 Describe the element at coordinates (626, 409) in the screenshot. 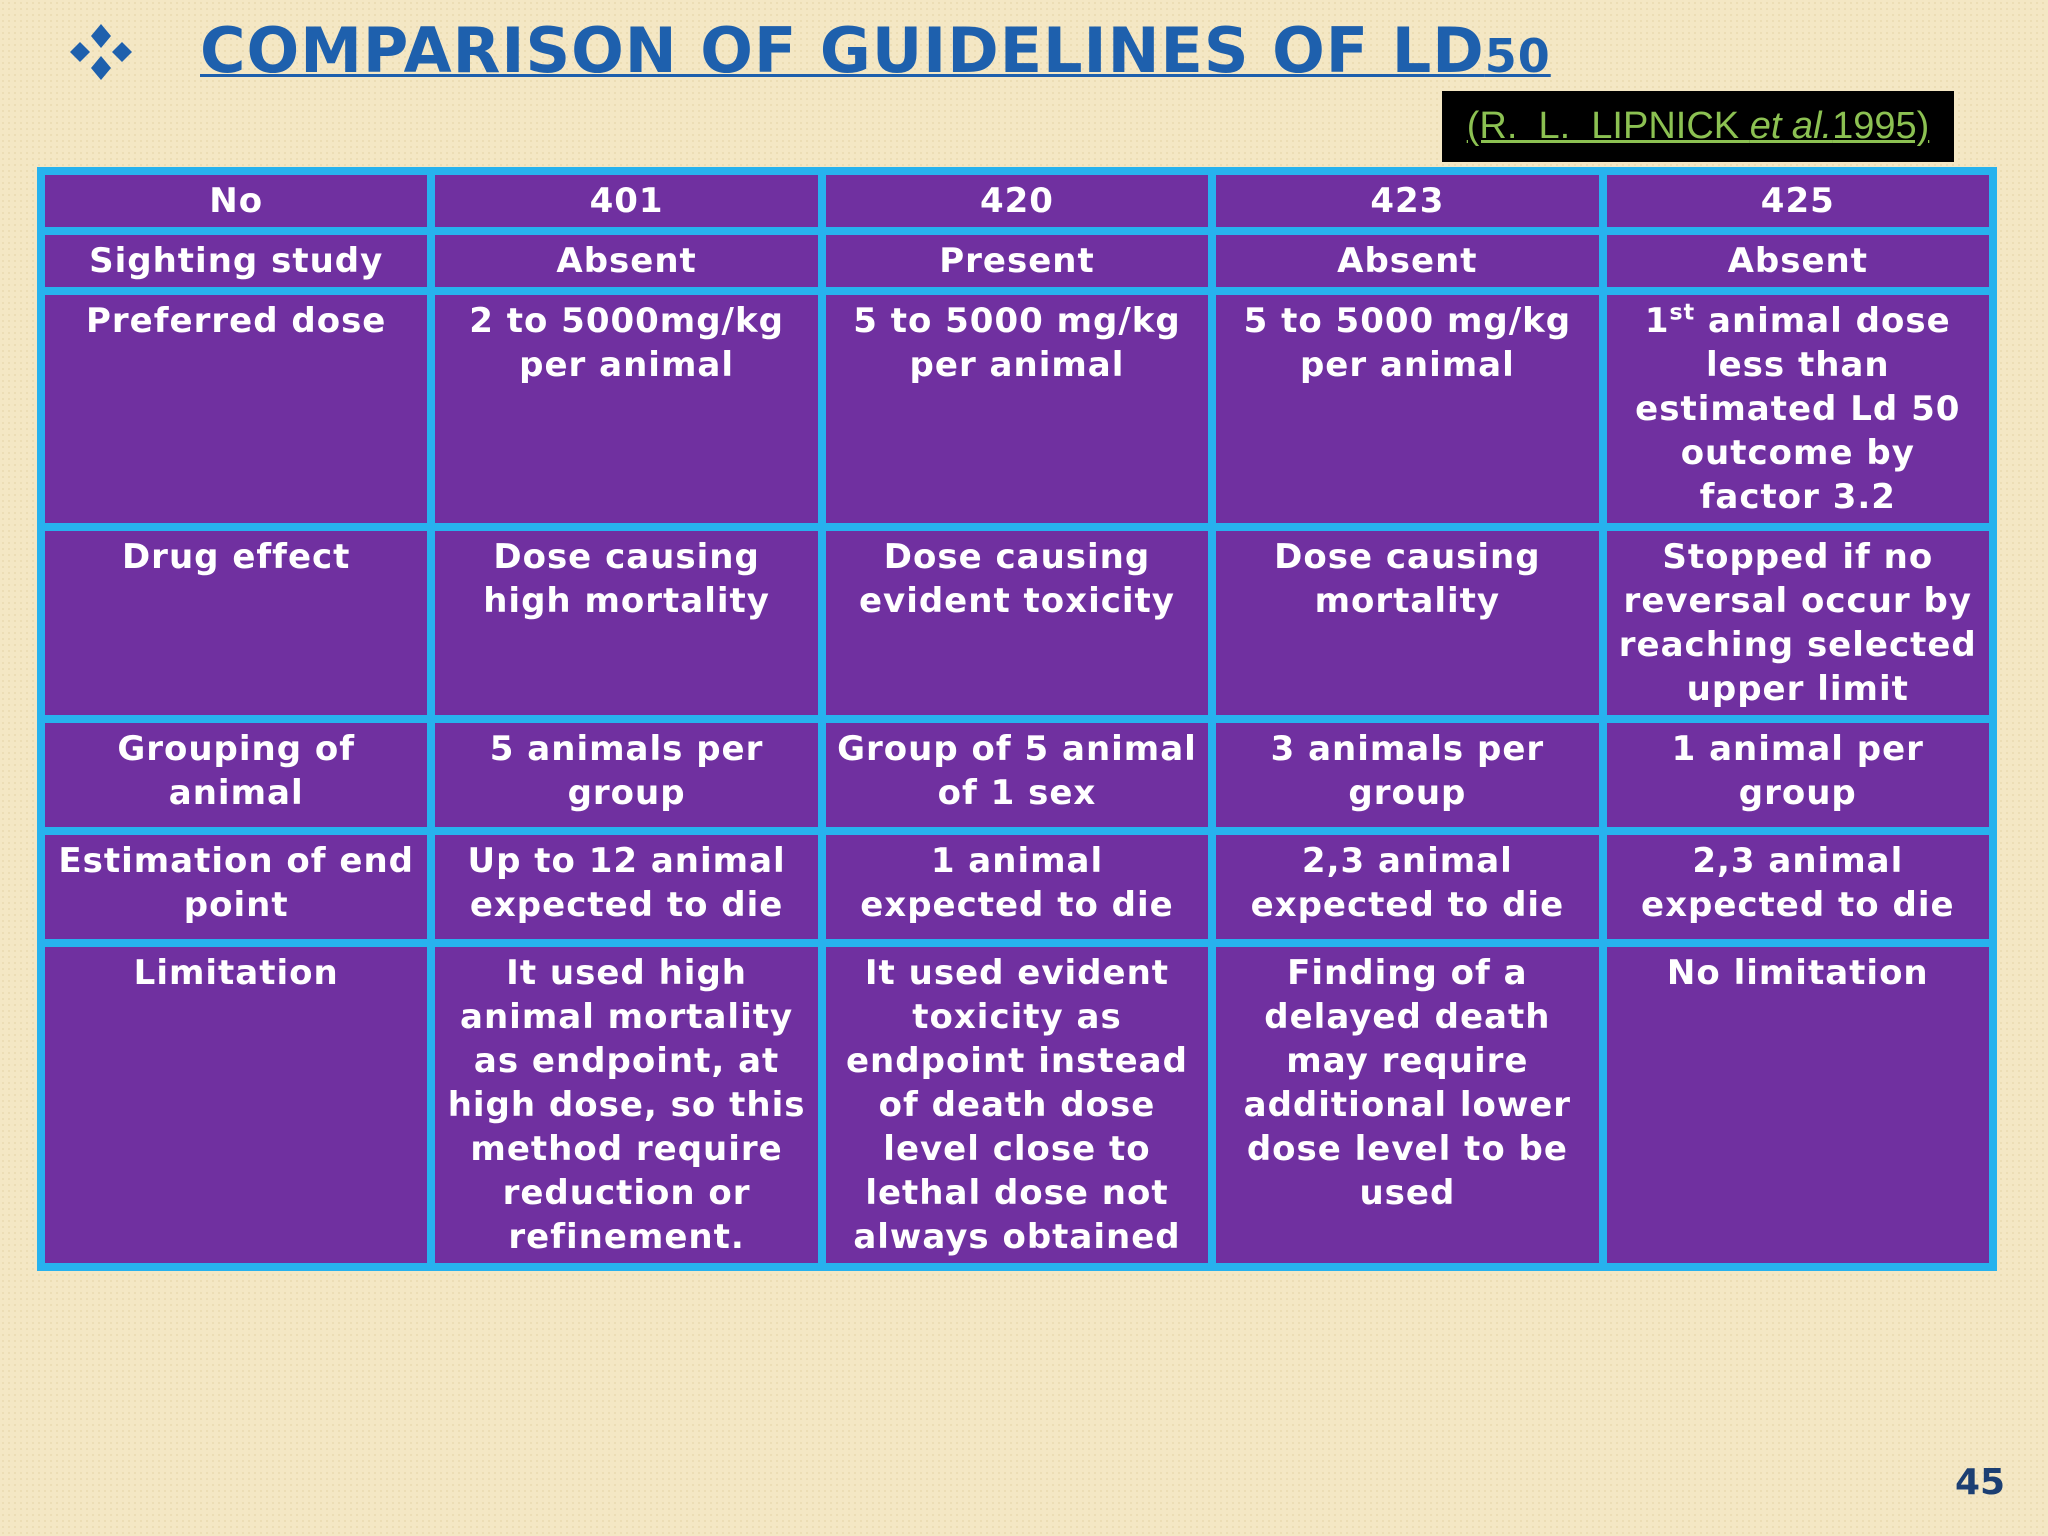

I see `cell: 2 to 5000mg/kg per animal` at that location.